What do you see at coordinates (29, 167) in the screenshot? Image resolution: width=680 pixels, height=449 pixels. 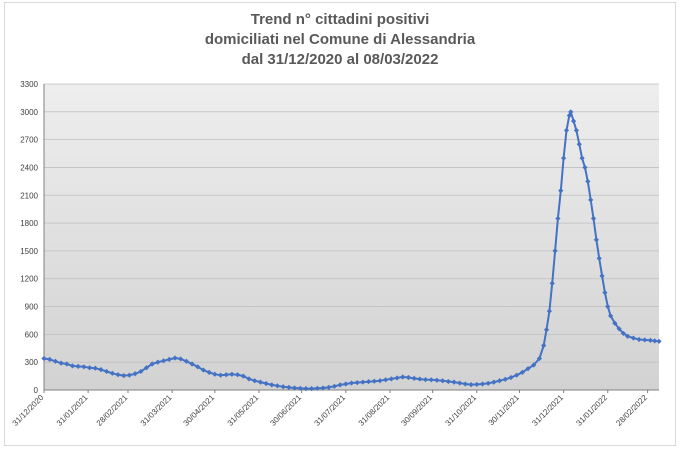 I see `y-tick-label: 2400` at bounding box center [29, 167].